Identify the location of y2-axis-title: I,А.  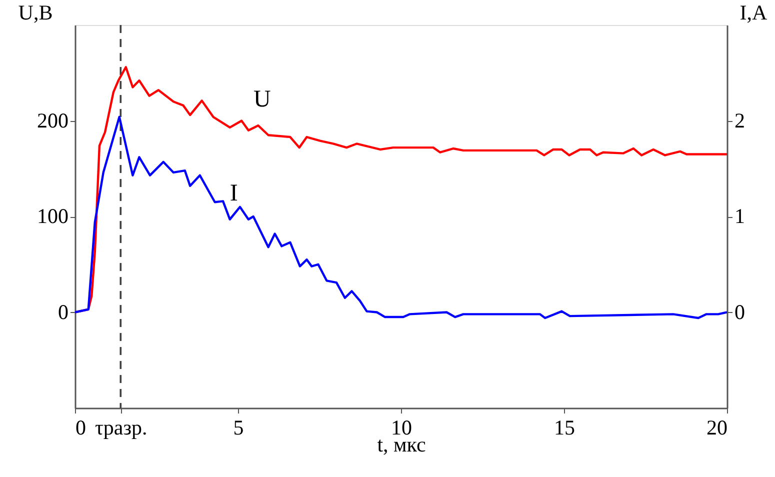
(754, 12).